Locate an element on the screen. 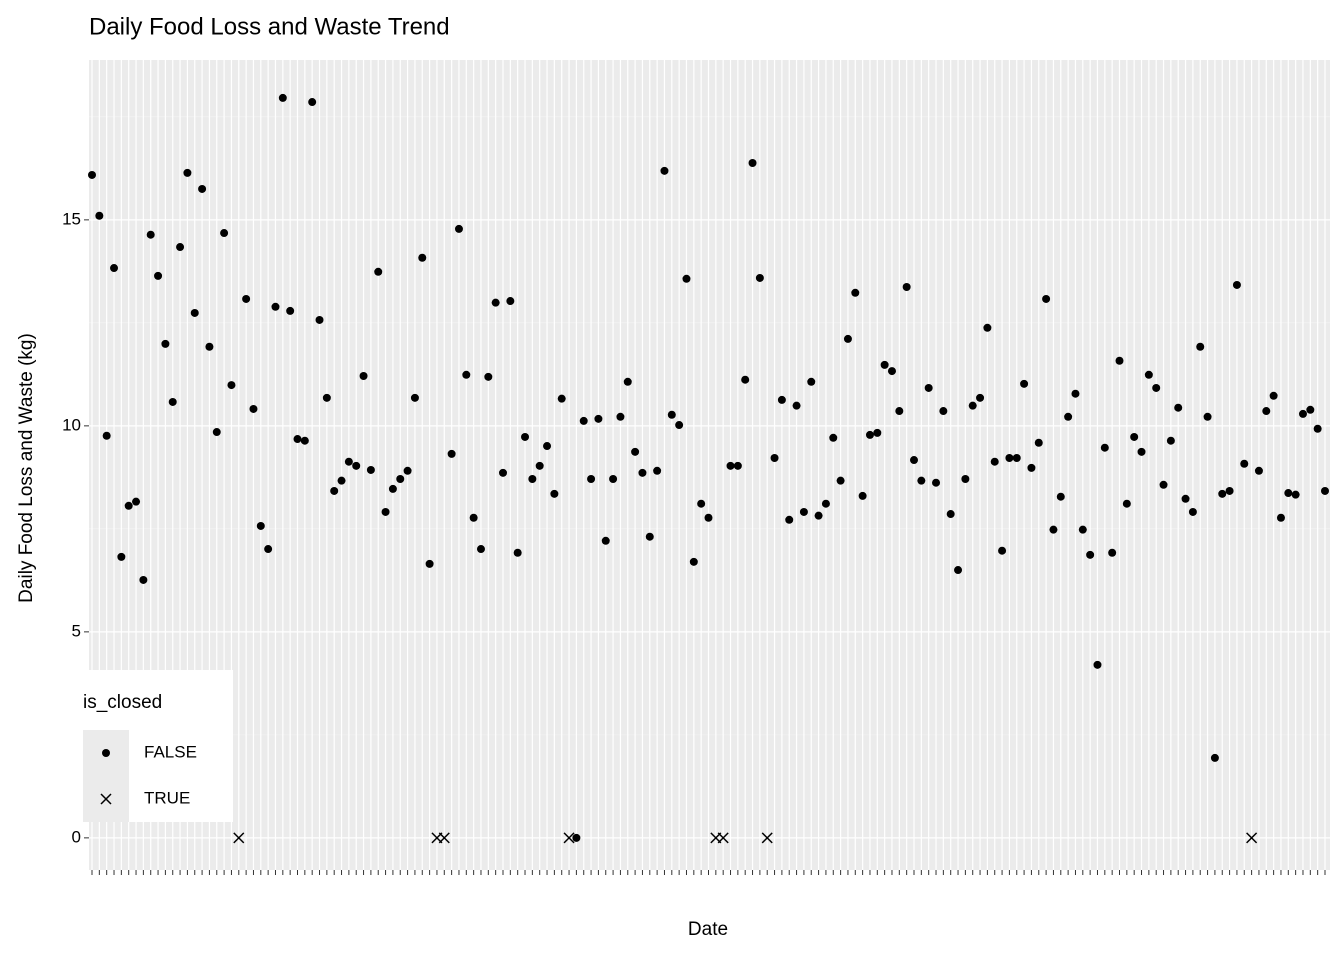  legend: is_closed FALSE TRUE is located at coordinates (151, 746).